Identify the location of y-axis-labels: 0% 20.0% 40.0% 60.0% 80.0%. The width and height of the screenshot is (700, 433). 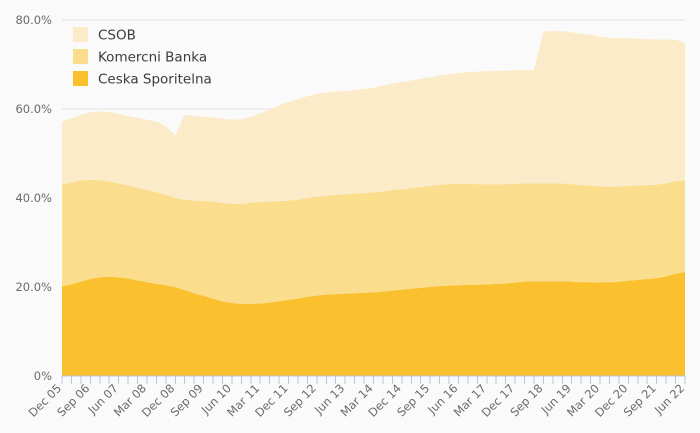
(33, 198).